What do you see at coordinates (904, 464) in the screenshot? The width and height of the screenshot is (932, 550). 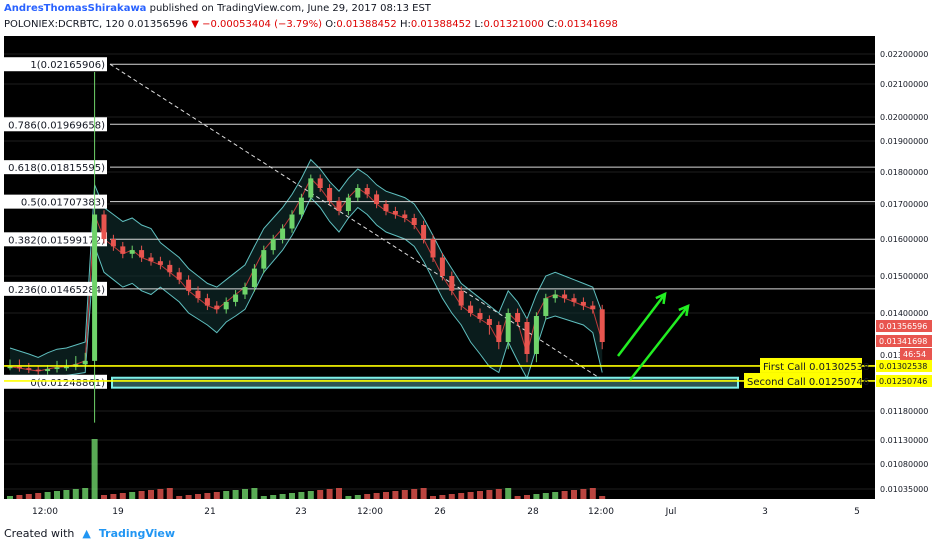 I see `y-tick-label: 0.01080000` at bounding box center [904, 464].